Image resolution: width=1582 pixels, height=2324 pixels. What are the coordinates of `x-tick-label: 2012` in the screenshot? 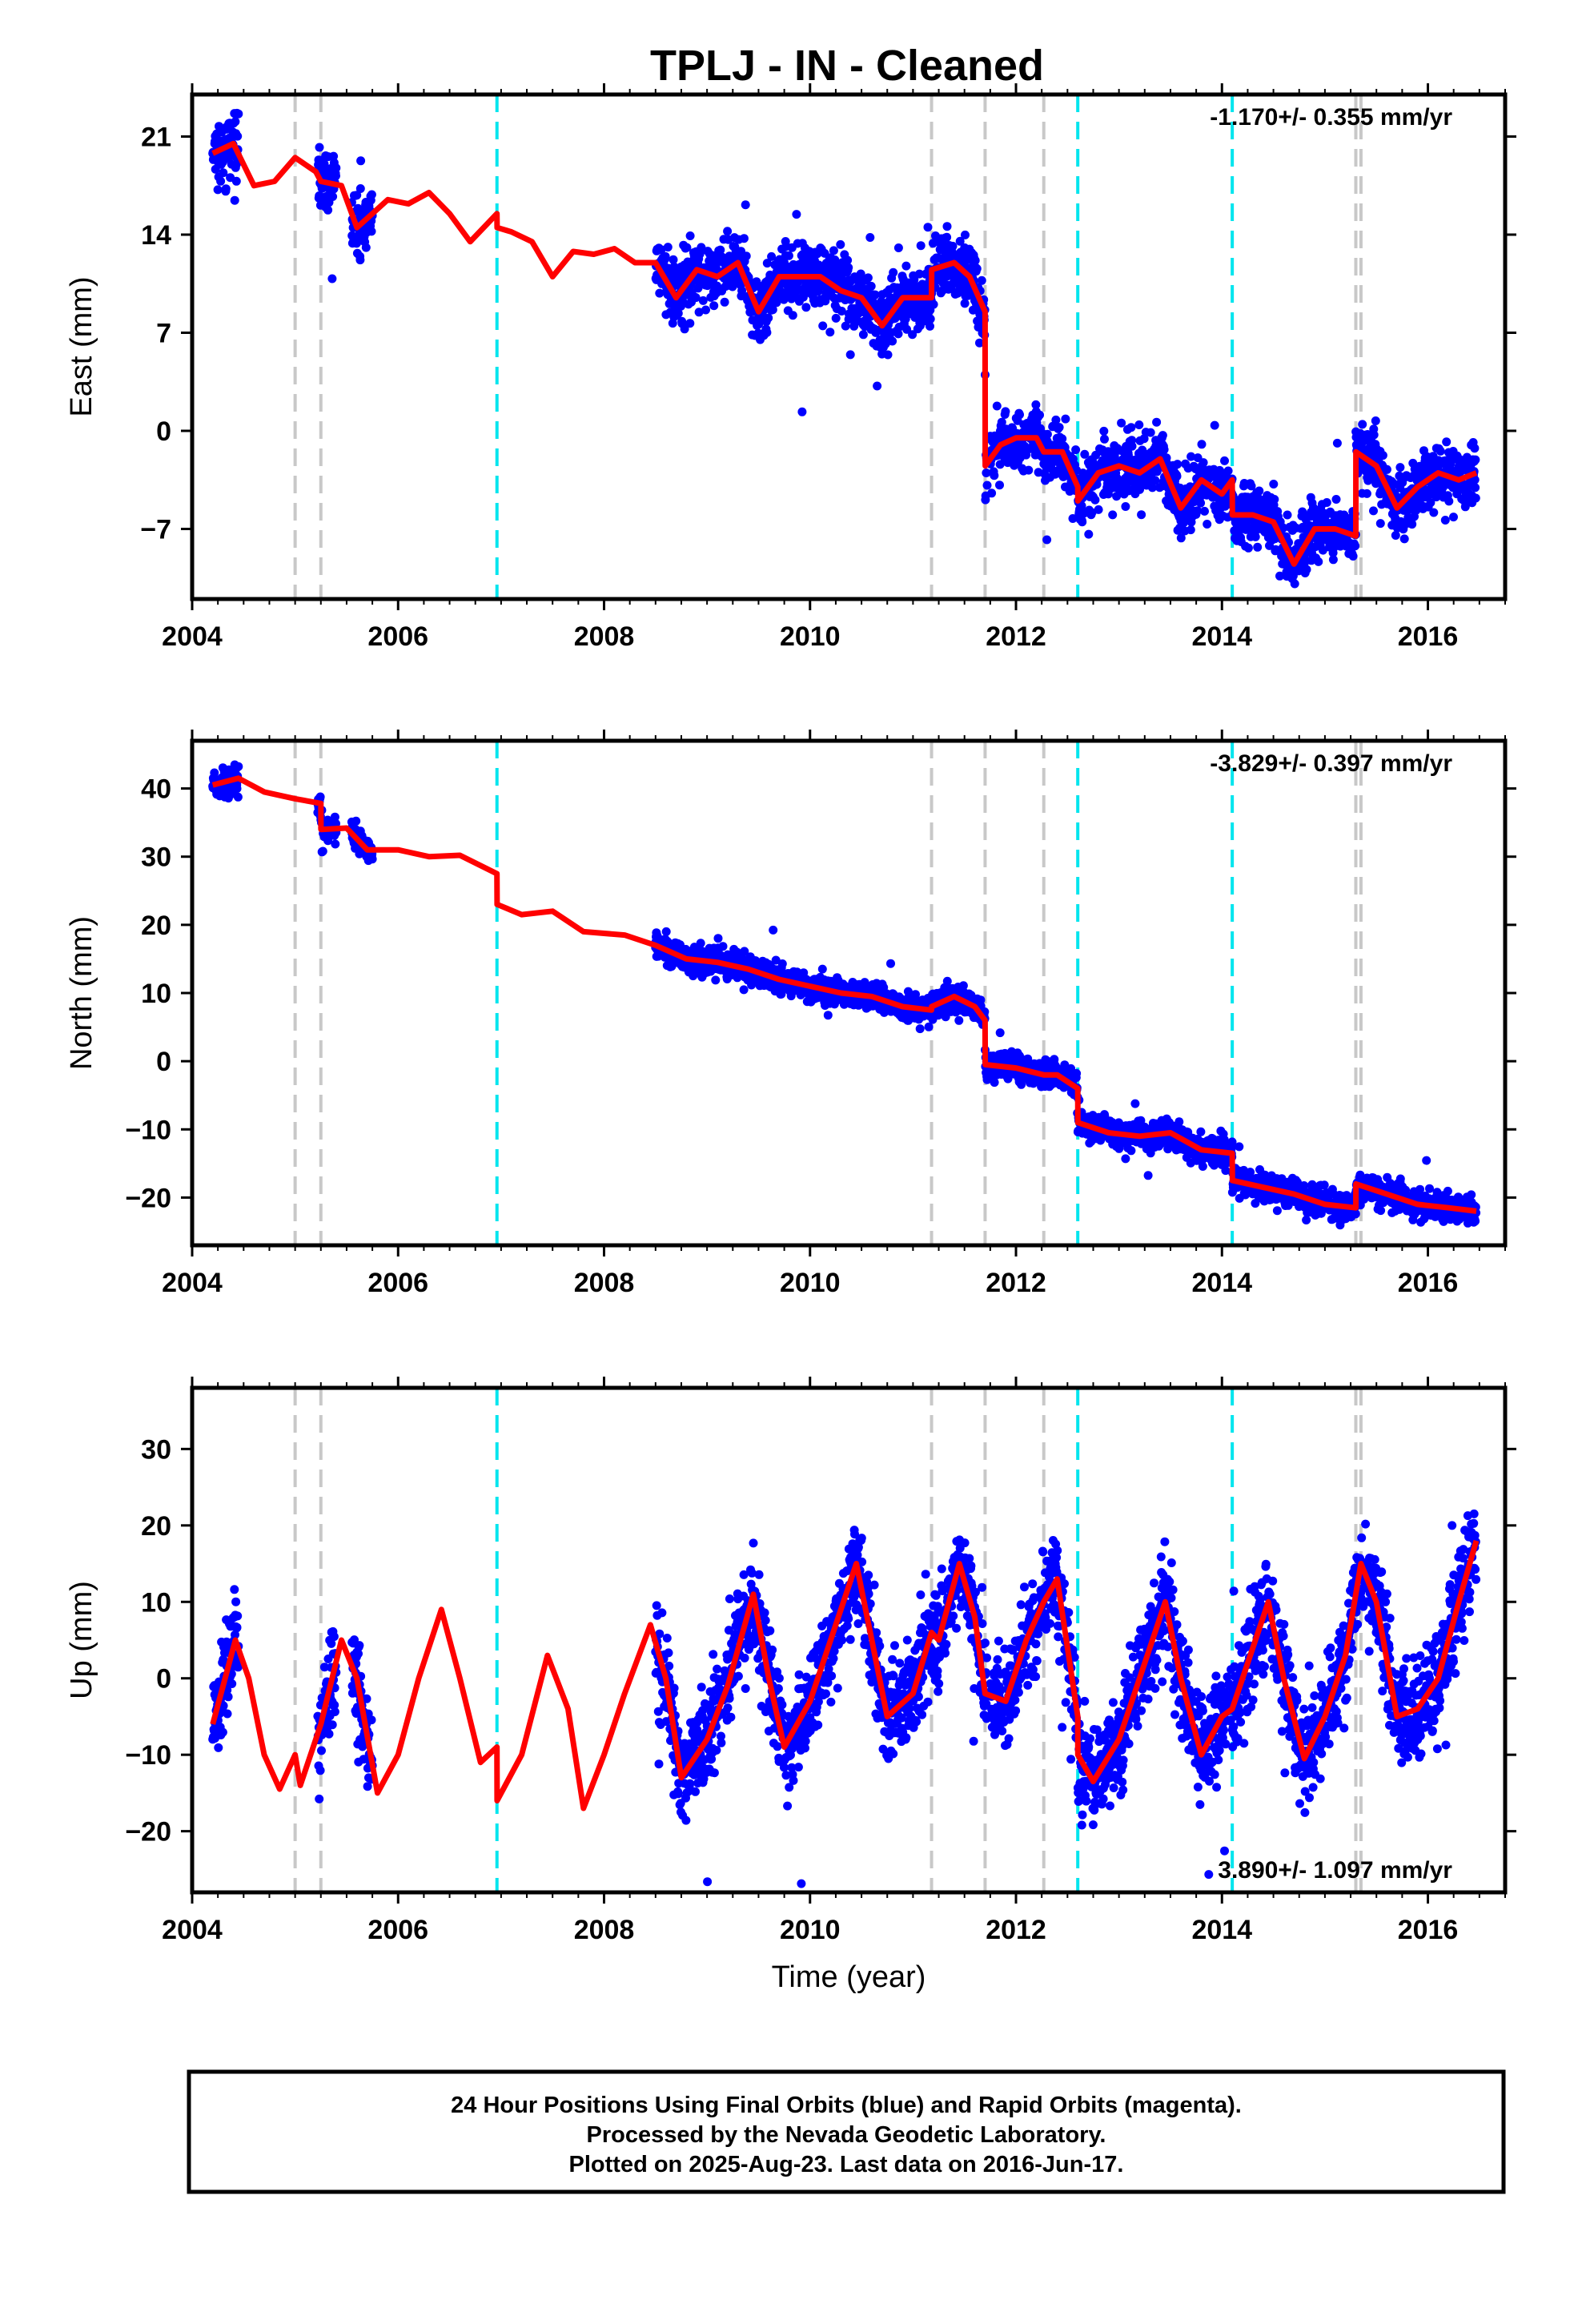 It's located at (1016, 636).